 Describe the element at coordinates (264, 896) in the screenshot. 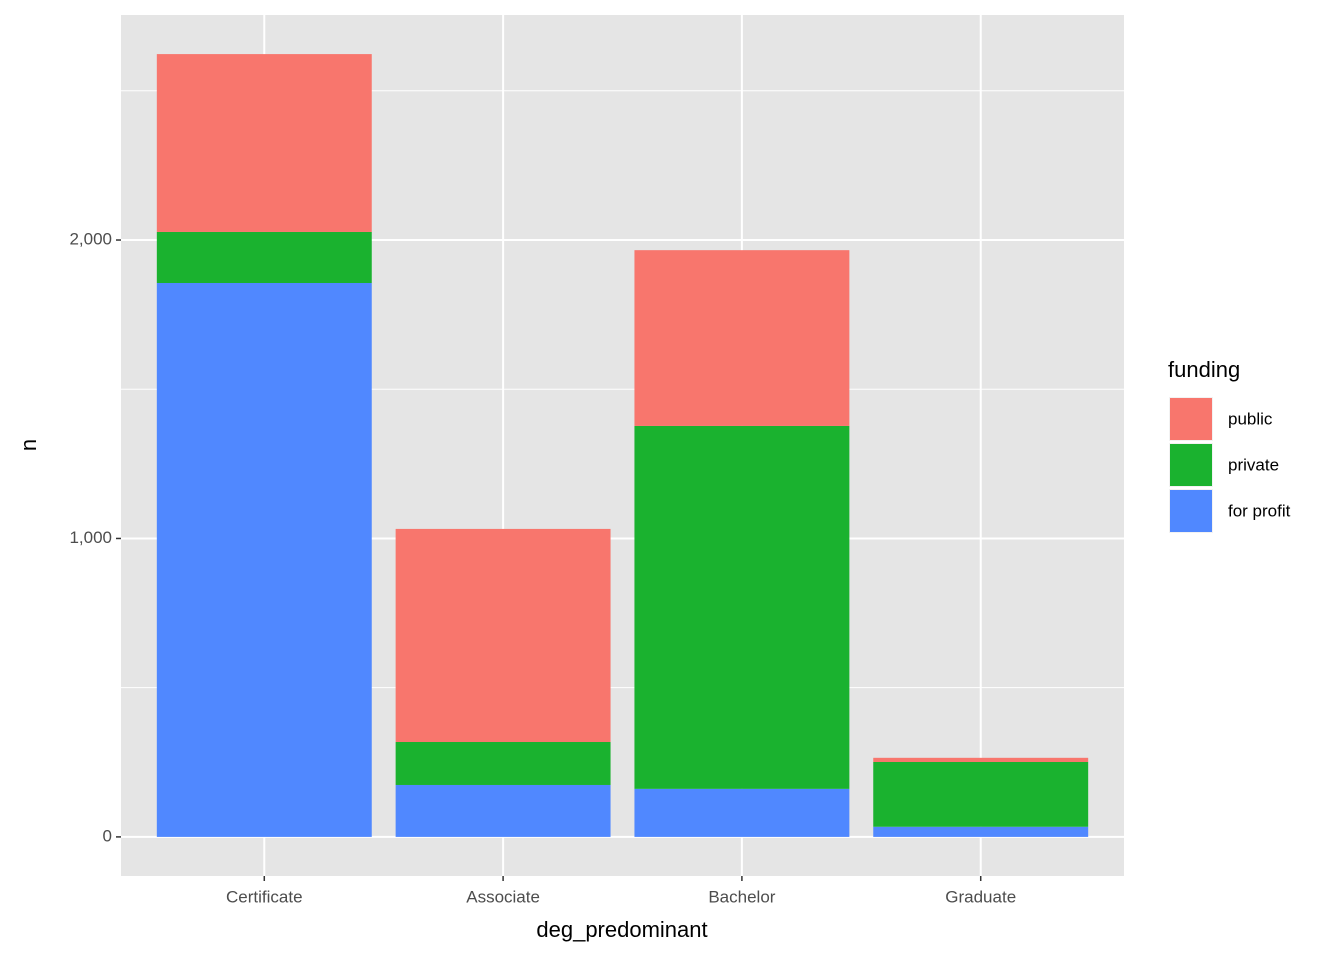

I see `x-tick-label: Certificate` at that location.